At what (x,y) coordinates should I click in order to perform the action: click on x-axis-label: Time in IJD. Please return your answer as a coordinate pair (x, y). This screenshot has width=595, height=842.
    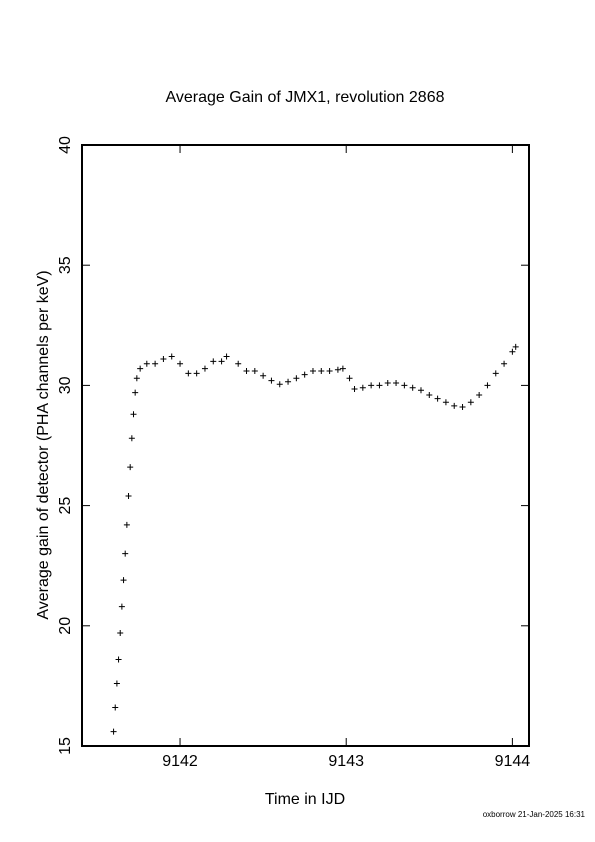
    Looking at the image, I should click on (305, 799).